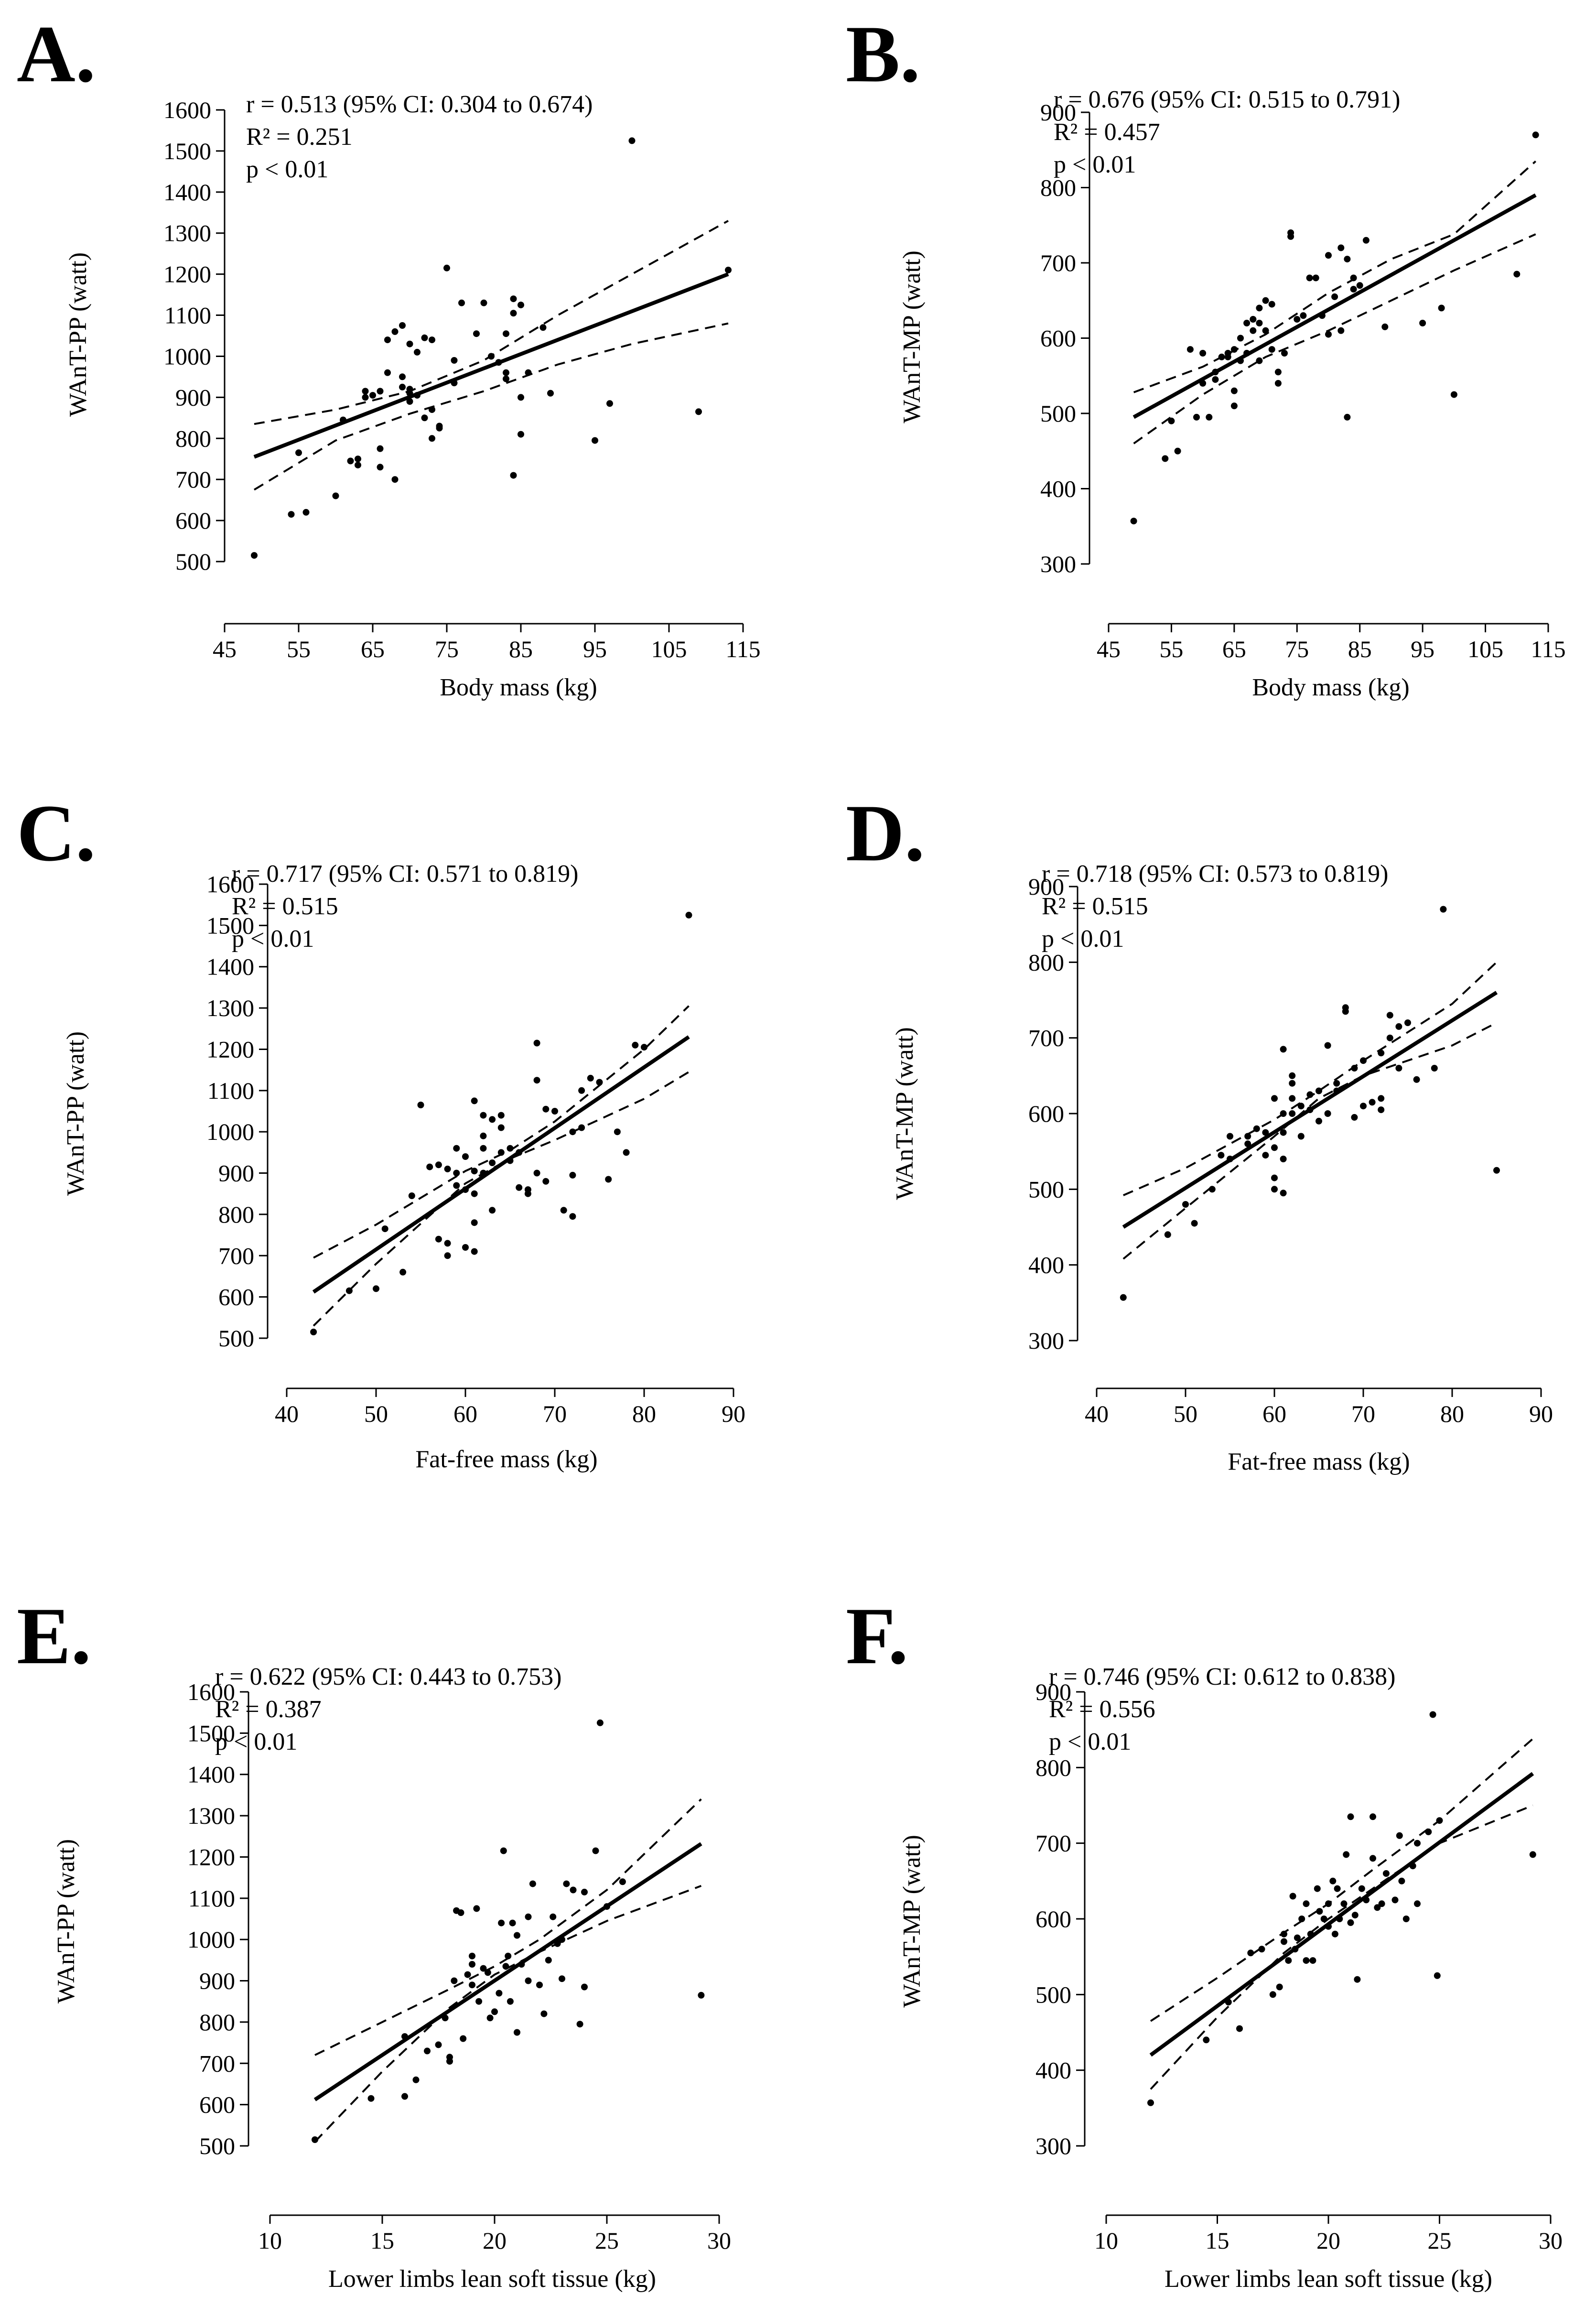 The height and width of the screenshot is (2306, 1596). I want to click on stat-line: R² = 0.457, so click(1107, 132).